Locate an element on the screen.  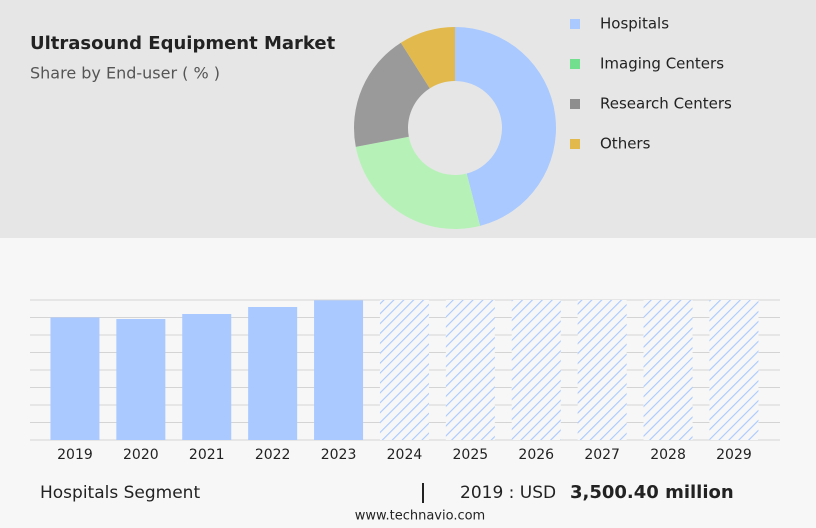
x-tick-label: 2019 is located at coordinates (75, 455).